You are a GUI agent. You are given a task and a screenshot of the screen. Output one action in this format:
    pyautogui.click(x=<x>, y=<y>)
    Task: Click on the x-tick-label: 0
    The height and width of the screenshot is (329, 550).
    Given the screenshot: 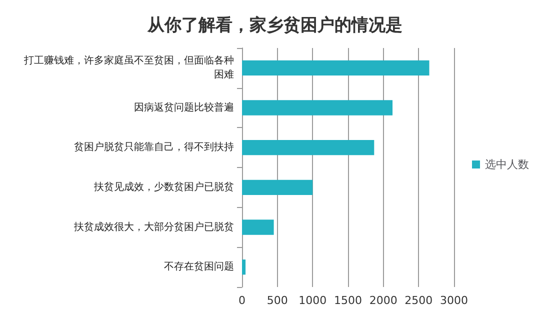 What is the action you would take?
    pyautogui.click(x=242, y=300)
    